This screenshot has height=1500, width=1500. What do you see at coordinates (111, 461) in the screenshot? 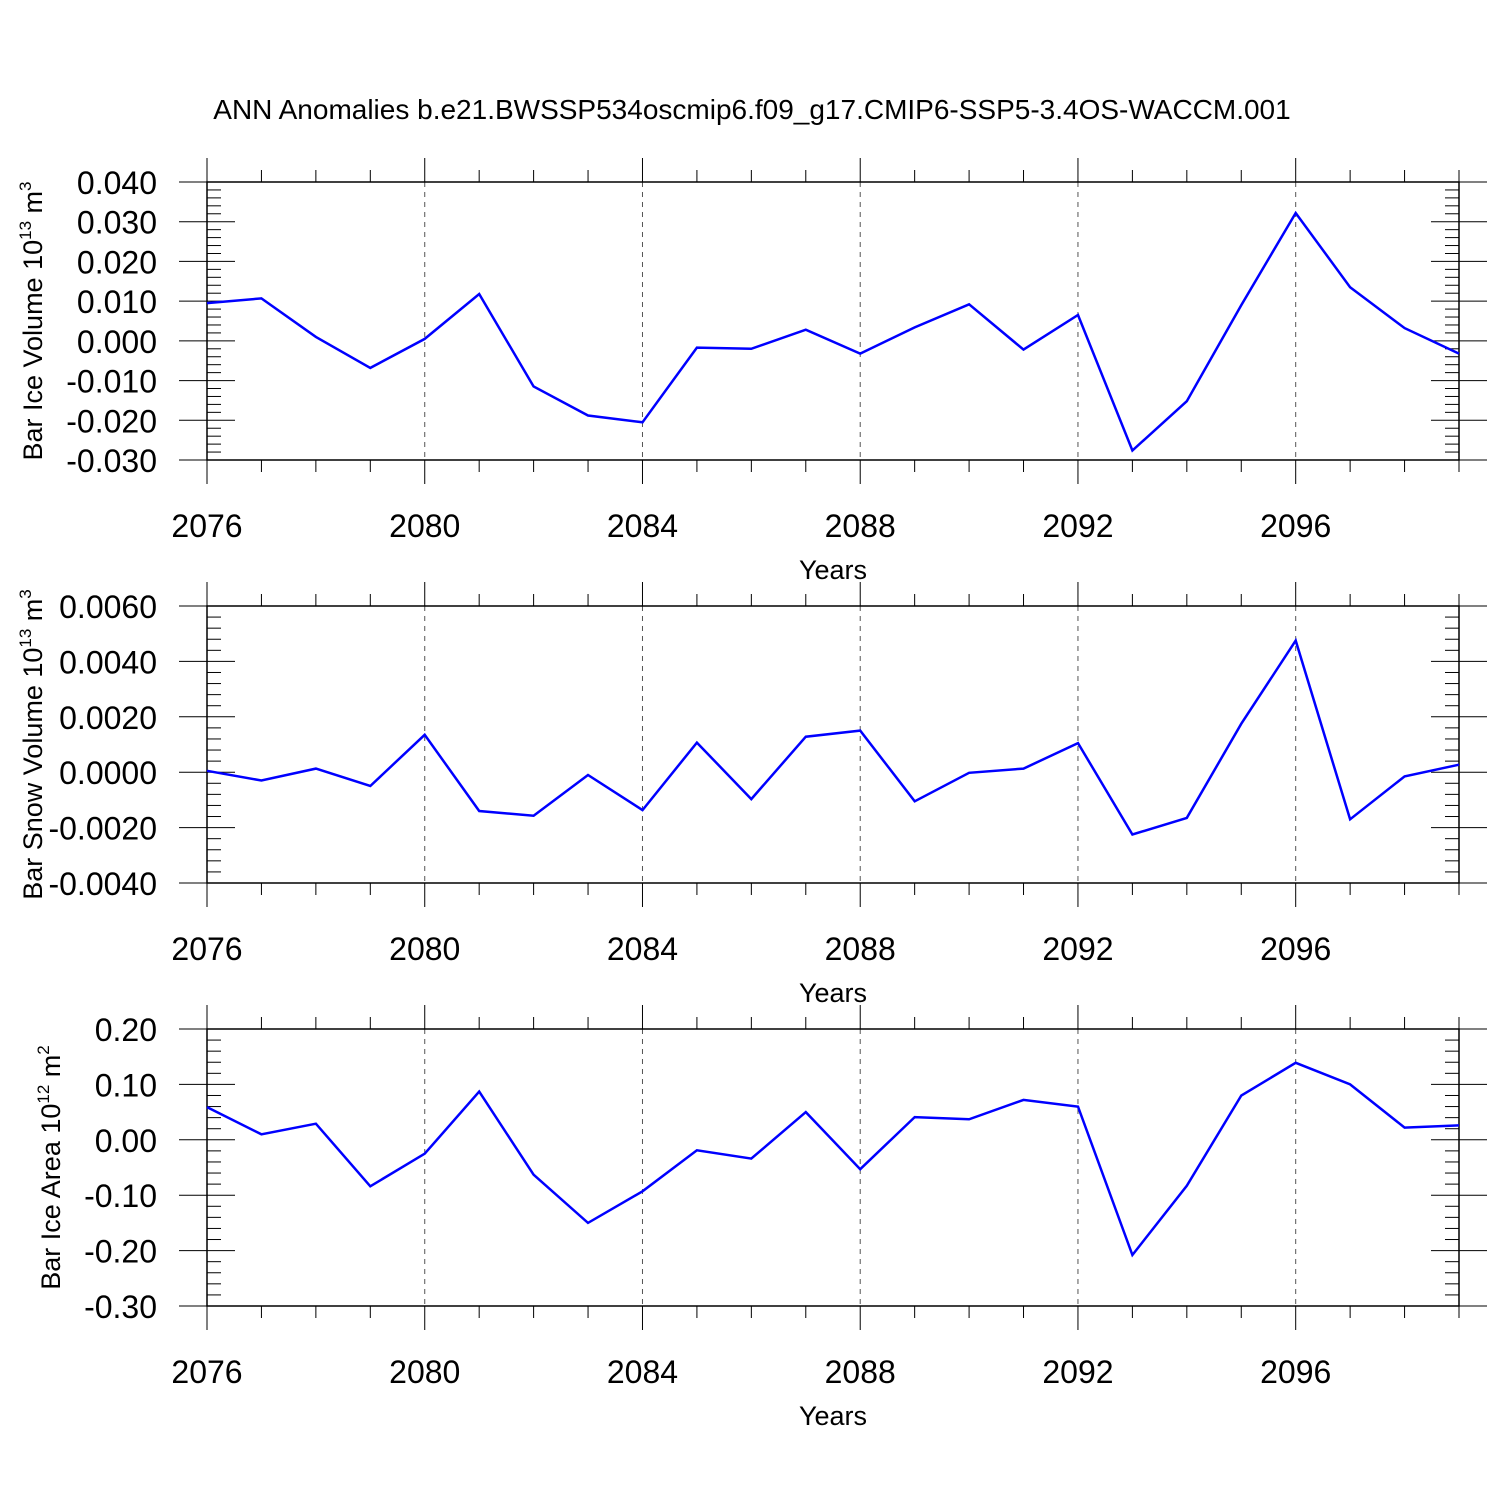
I see `y-tick-label: -0.030` at bounding box center [111, 461].